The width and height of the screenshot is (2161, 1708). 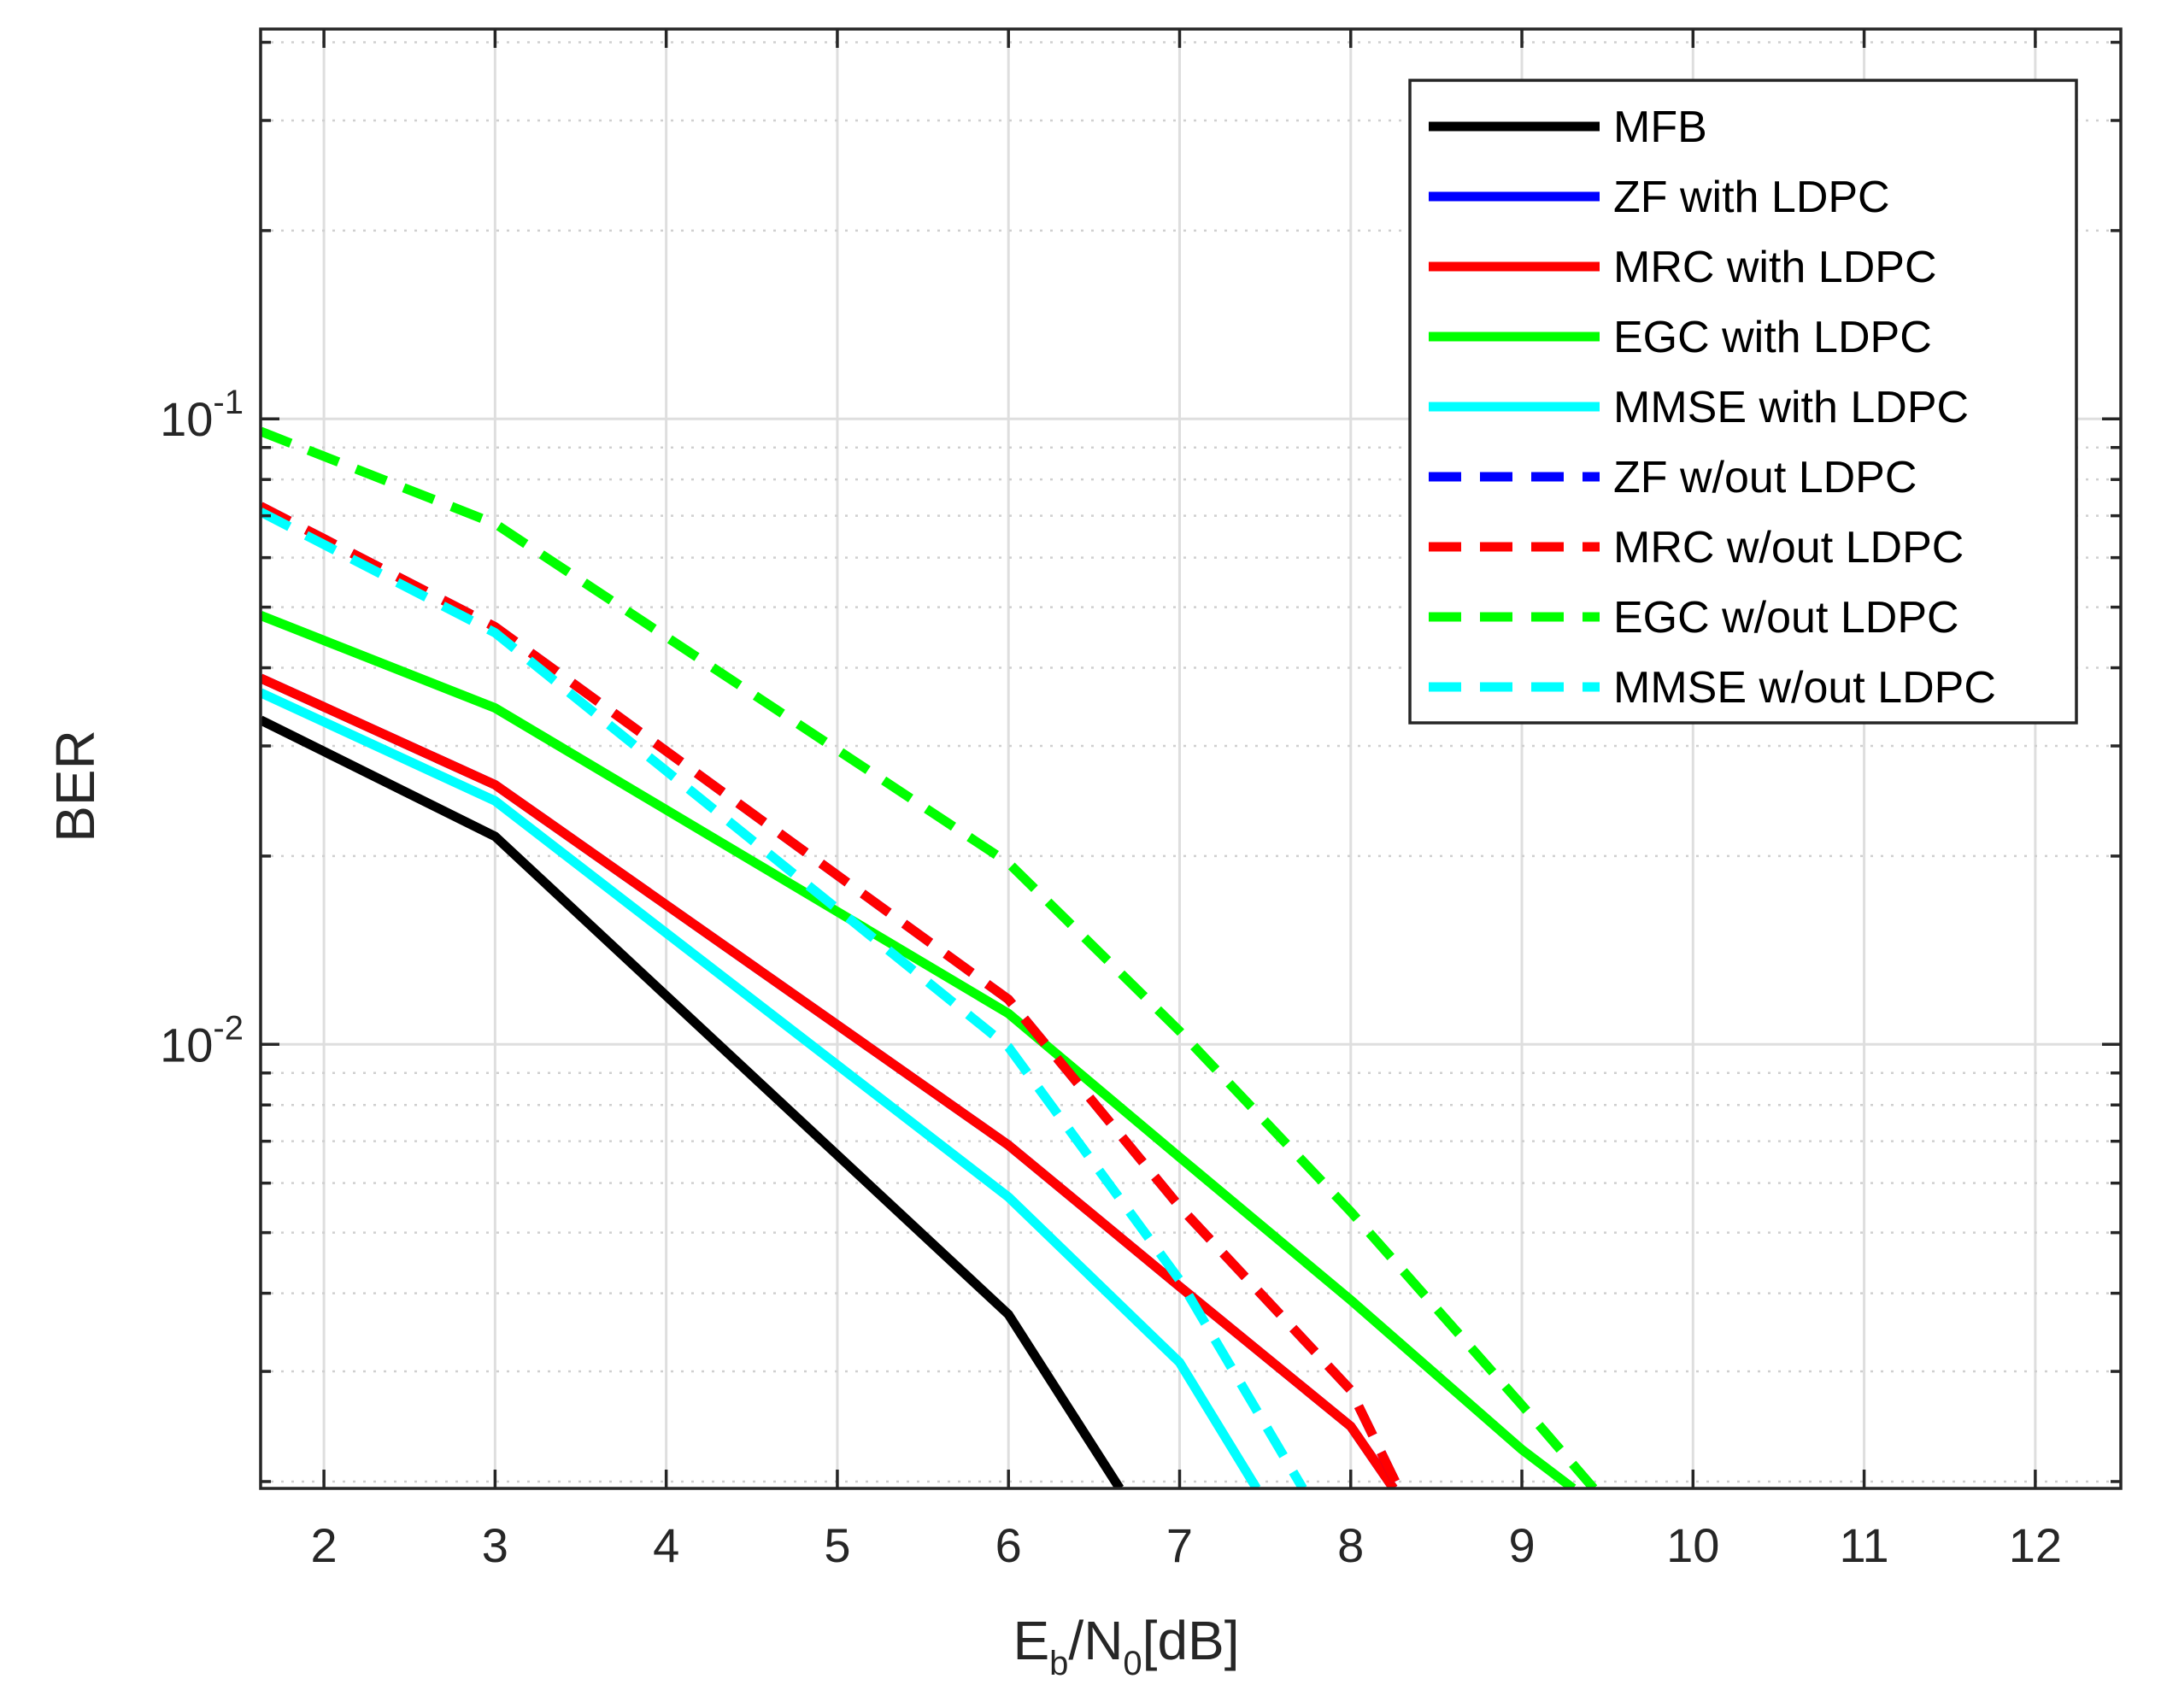 What do you see at coordinates (1864, 1545) in the screenshot?
I see `x-tick-label: 11` at bounding box center [1864, 1545].